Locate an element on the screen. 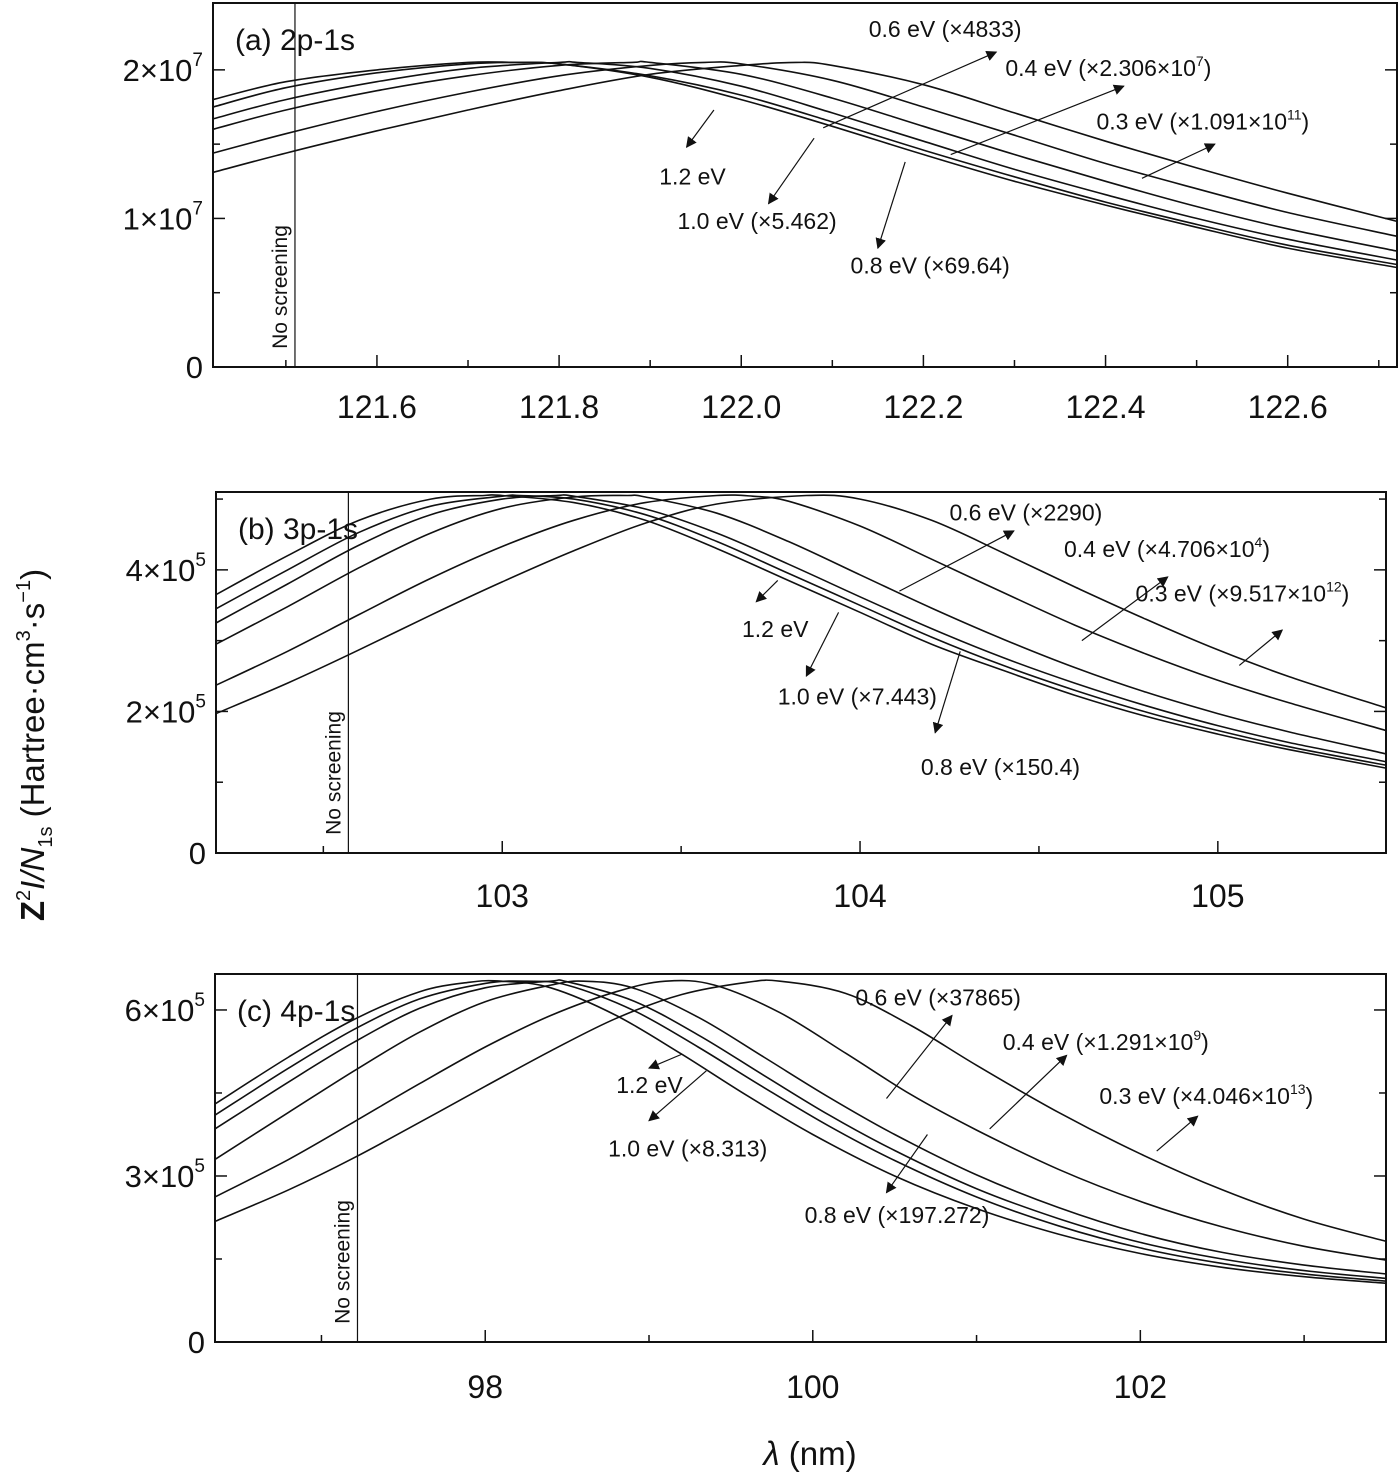 The image size is (1400, 1479). x-axis-title-unit: (nm) is located at coordinates (818, 1453).